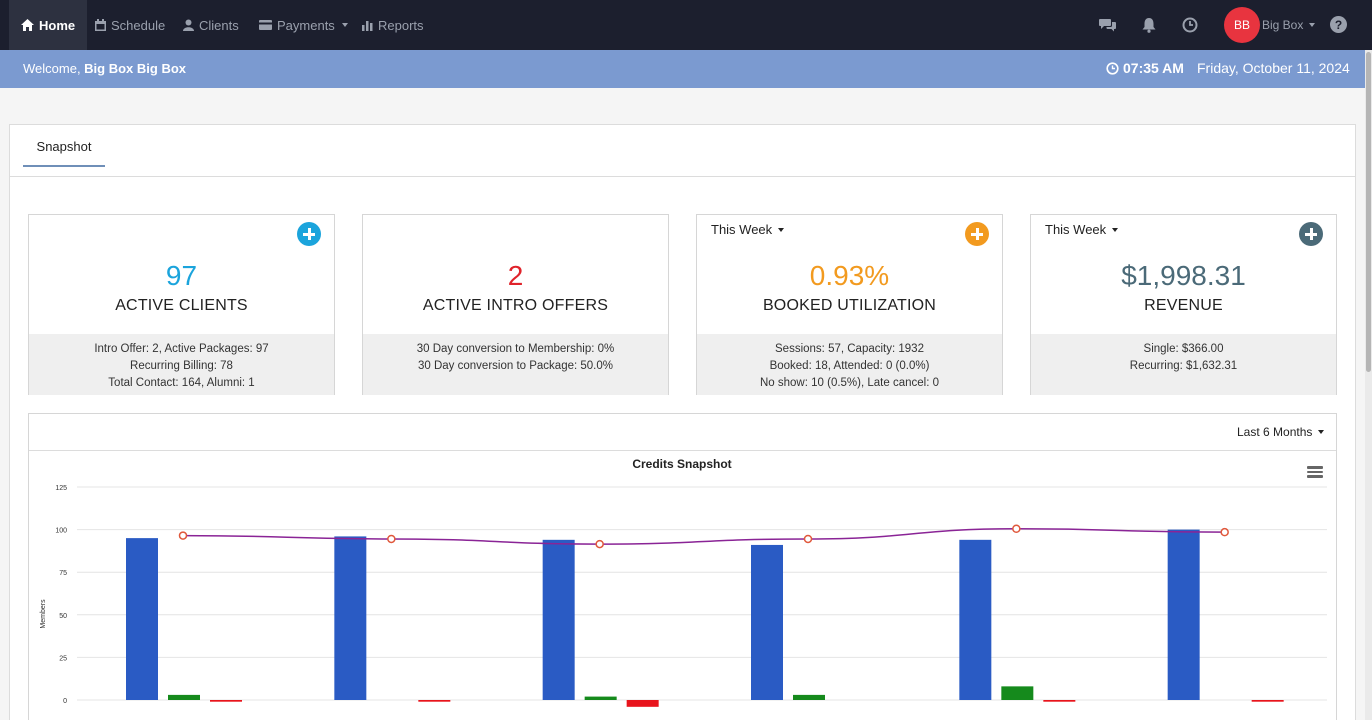 The image size is (1372, 720). I want to click on scrollbar-thumb, so click(1368, 212).